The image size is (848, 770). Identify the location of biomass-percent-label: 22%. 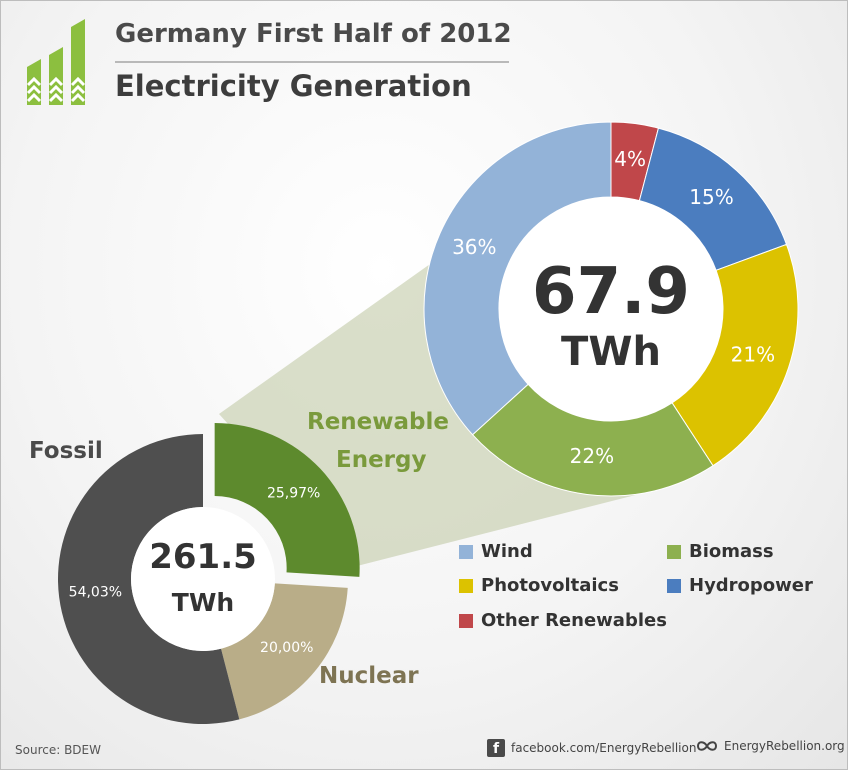
(592, 456).